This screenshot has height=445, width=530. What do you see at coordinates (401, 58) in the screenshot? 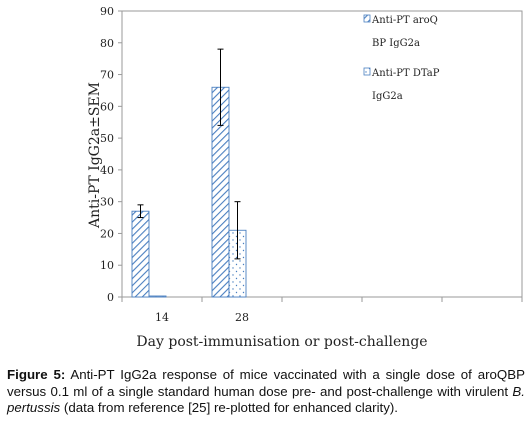
I see `legend: Anti-PT aroQ BP IgG2a Anti-PT DTaP IgG2a` at bounding box center [401, 58].